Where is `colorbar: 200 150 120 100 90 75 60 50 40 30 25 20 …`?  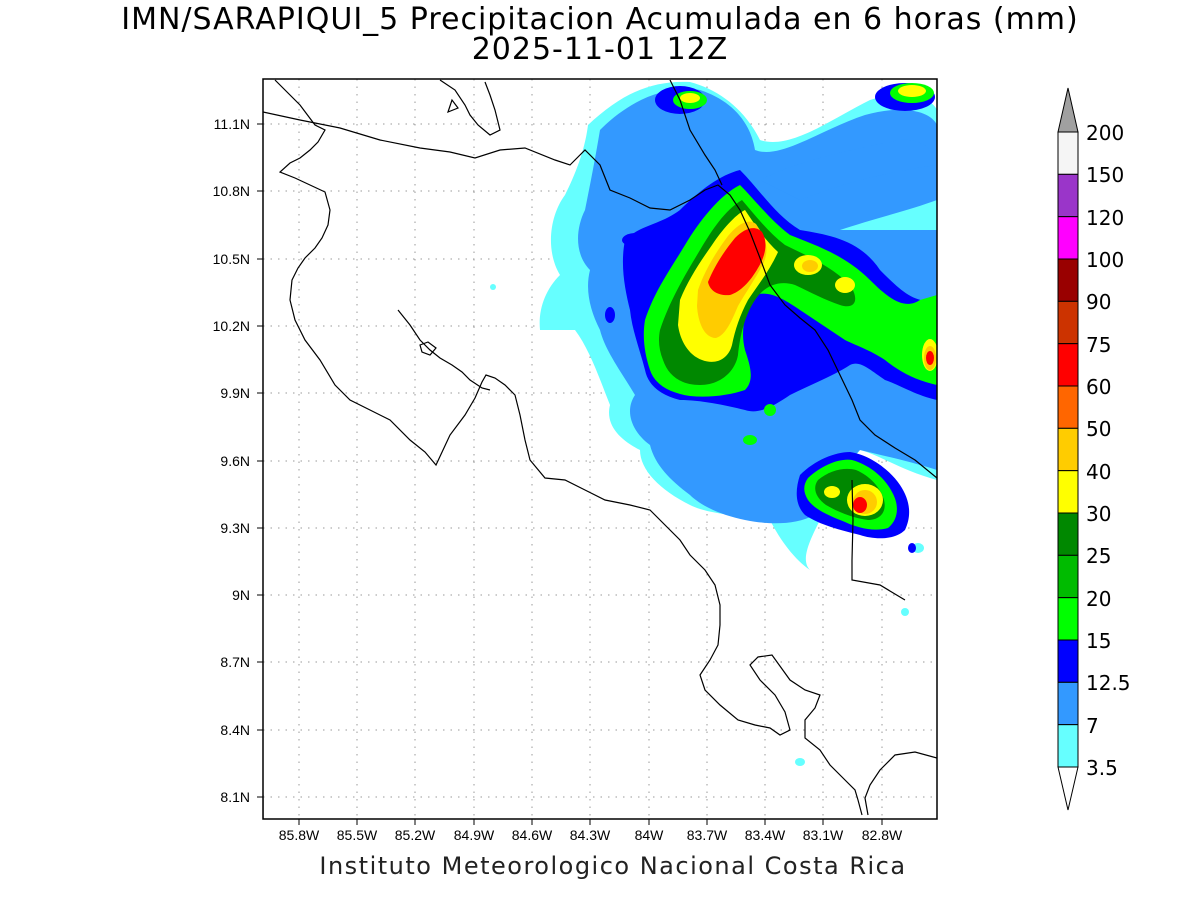
colorbar: 200 150 120 100 90 75 60 50 40 30 25 20 … is located at coordinates (1094, 449).